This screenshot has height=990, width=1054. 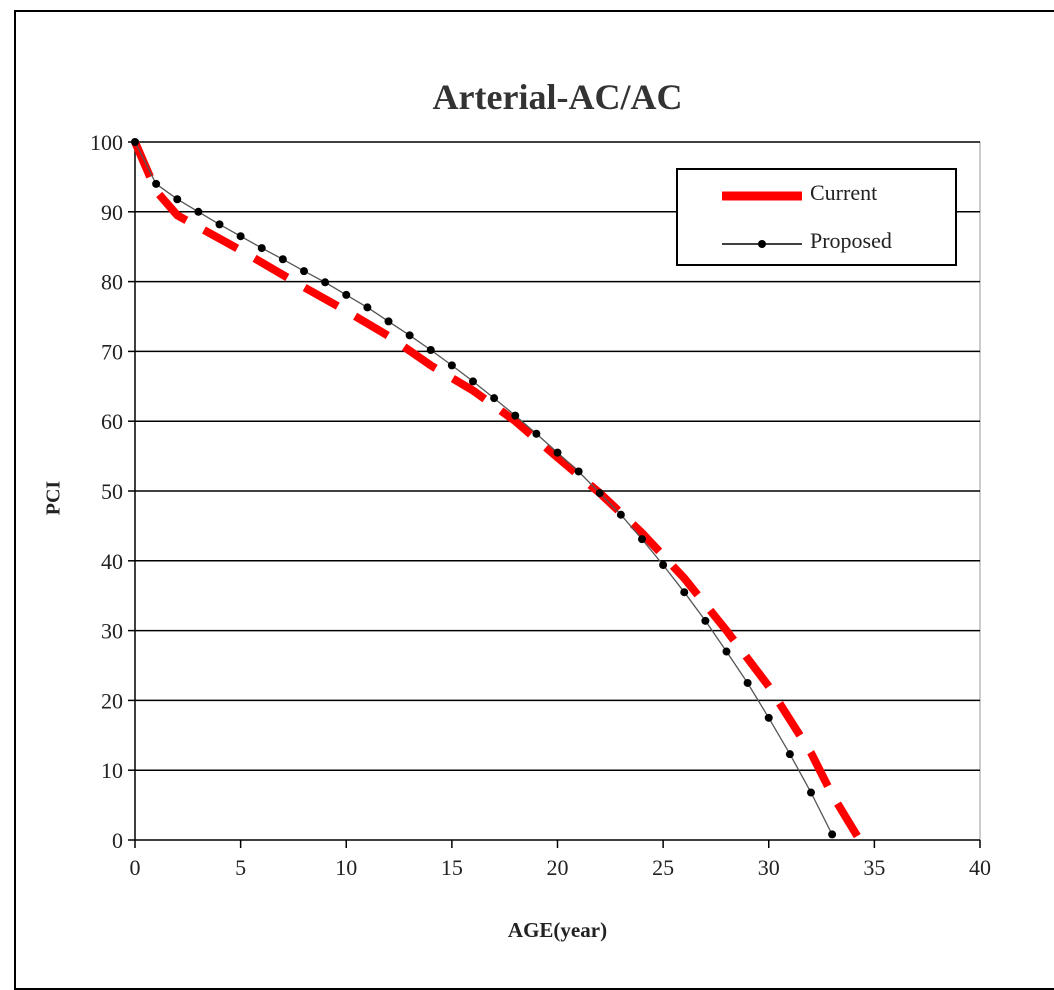 I want to click on x-tick-label: 30, so click(x=769, y=867).